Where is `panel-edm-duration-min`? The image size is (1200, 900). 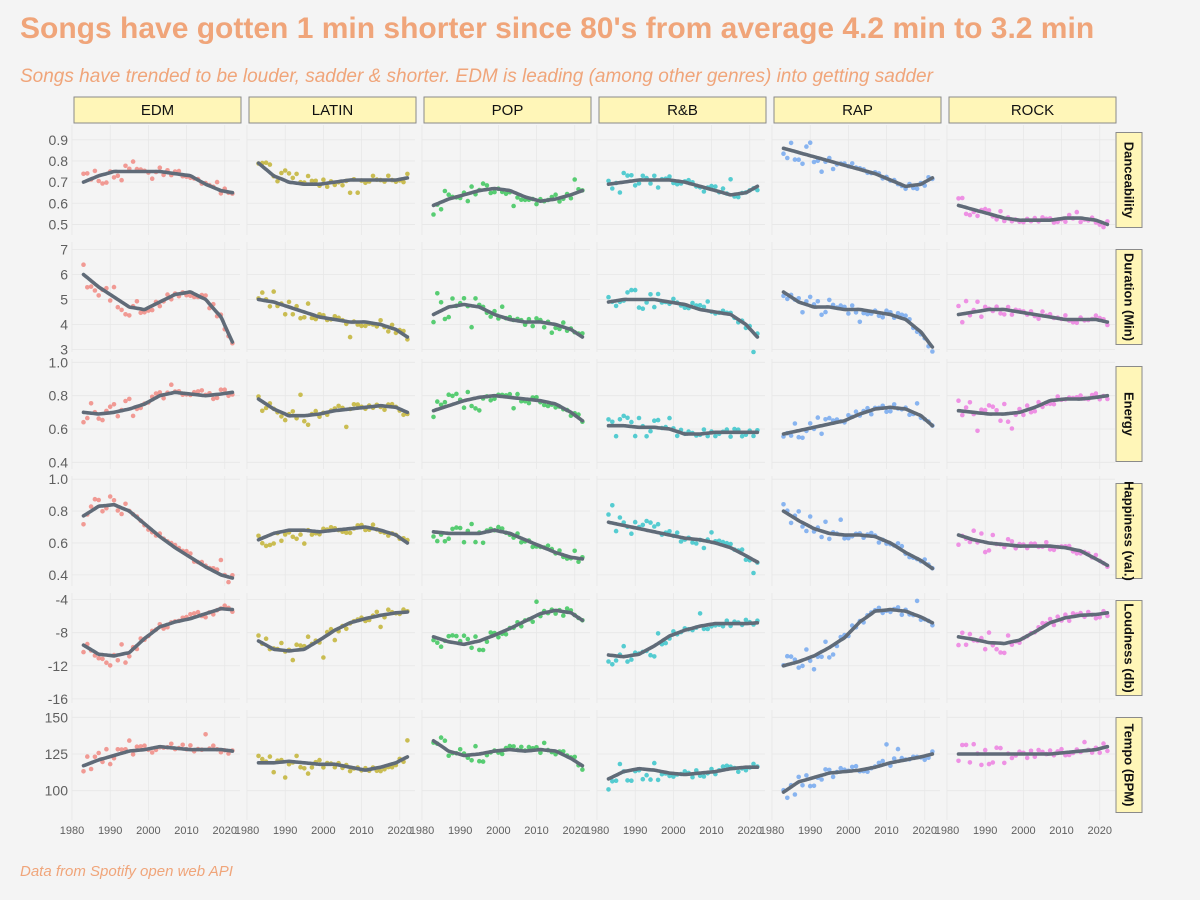 panel-edm-duration-min is located at coordinates (155, 297).